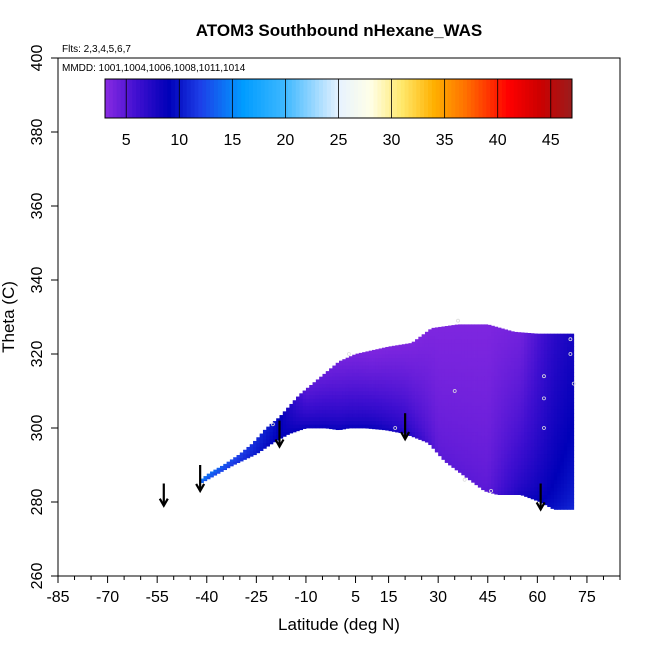  What do you see at coordinates (200, 479) in the screenshot?
I see `flight-arrow` at bounding box center [200, 479].